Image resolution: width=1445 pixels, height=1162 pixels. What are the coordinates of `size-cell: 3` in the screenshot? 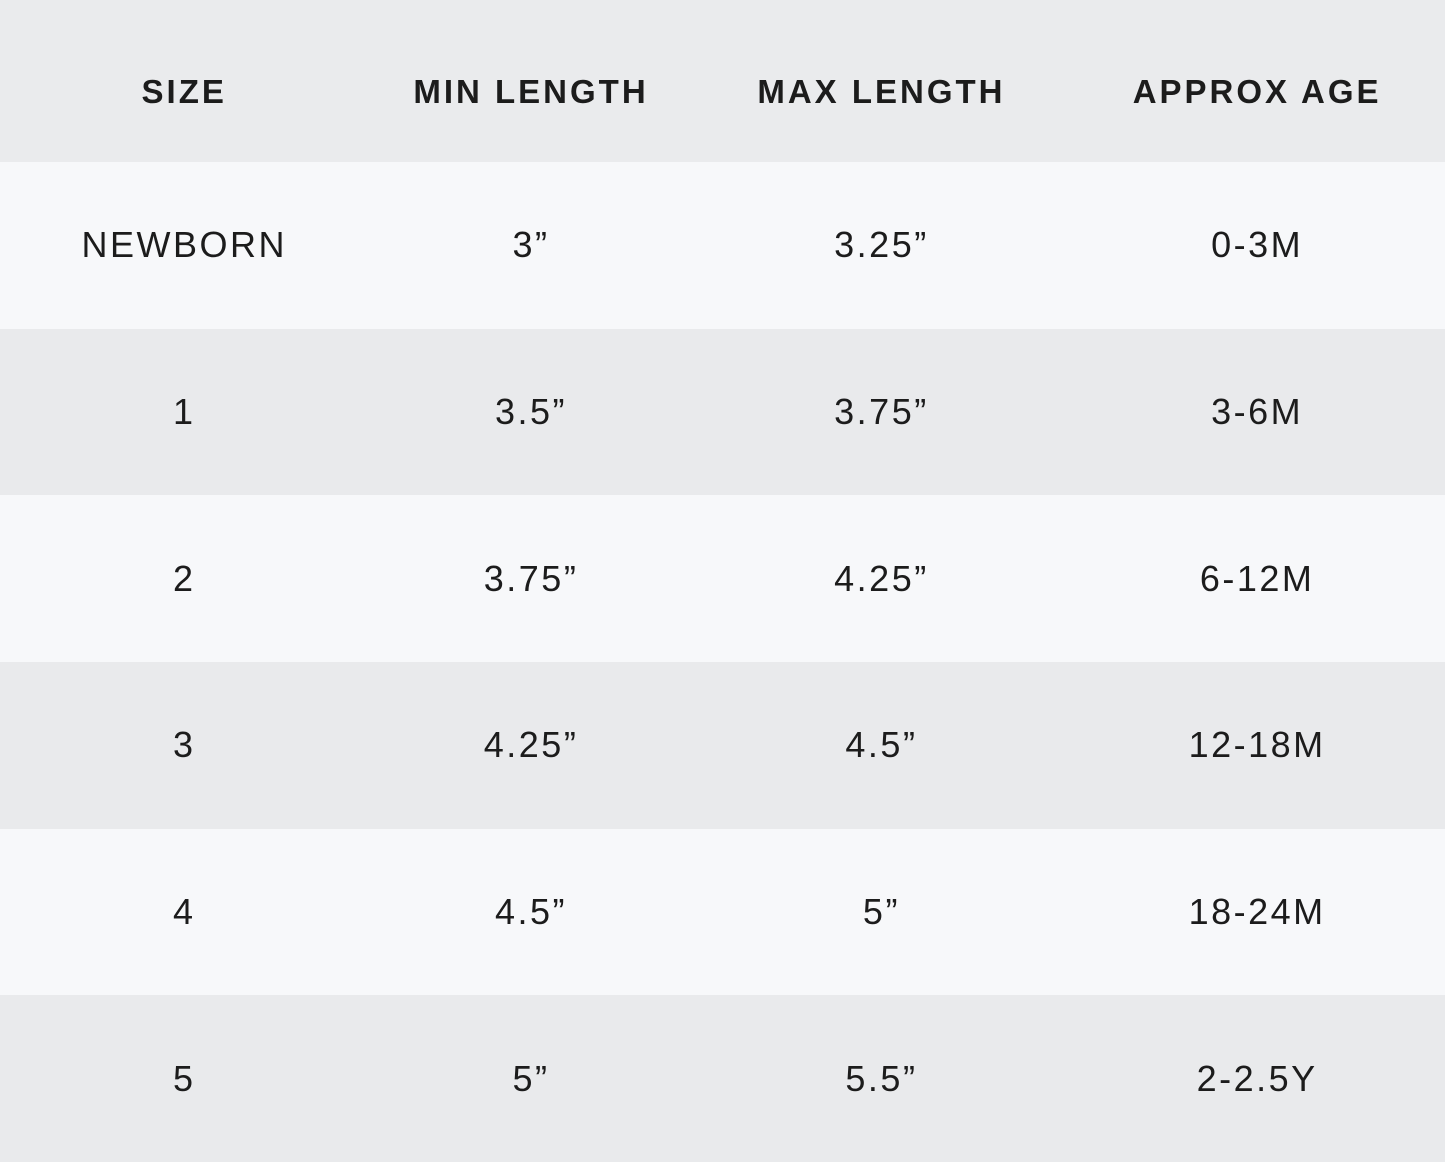 It's located at (184, 745).